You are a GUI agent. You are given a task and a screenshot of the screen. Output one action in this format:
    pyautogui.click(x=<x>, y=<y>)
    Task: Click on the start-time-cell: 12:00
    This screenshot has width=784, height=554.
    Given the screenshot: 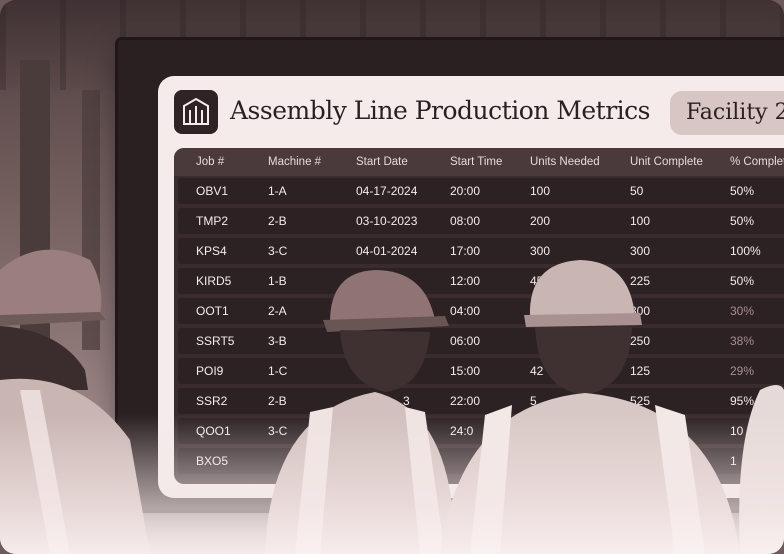 What is the action you would take?
    pyautogui.click(x=465, y=281)
    